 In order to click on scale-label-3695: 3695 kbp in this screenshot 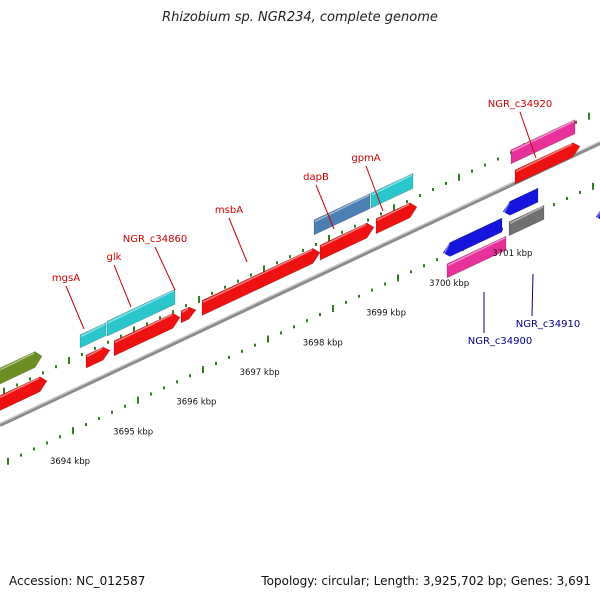, I will do `click(133, 432)`.